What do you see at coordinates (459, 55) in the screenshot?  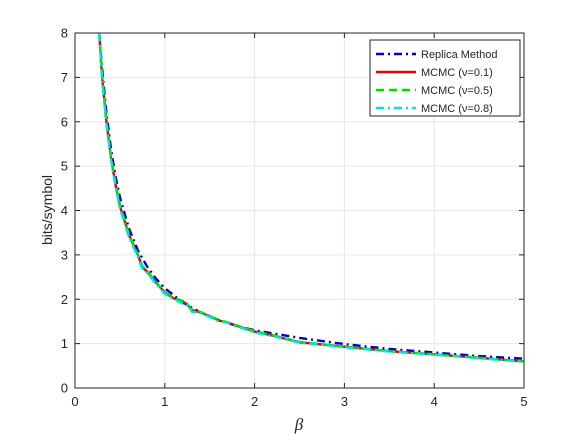 I see `legend-label-1: Replica Method` at bounding box center [459, 55].